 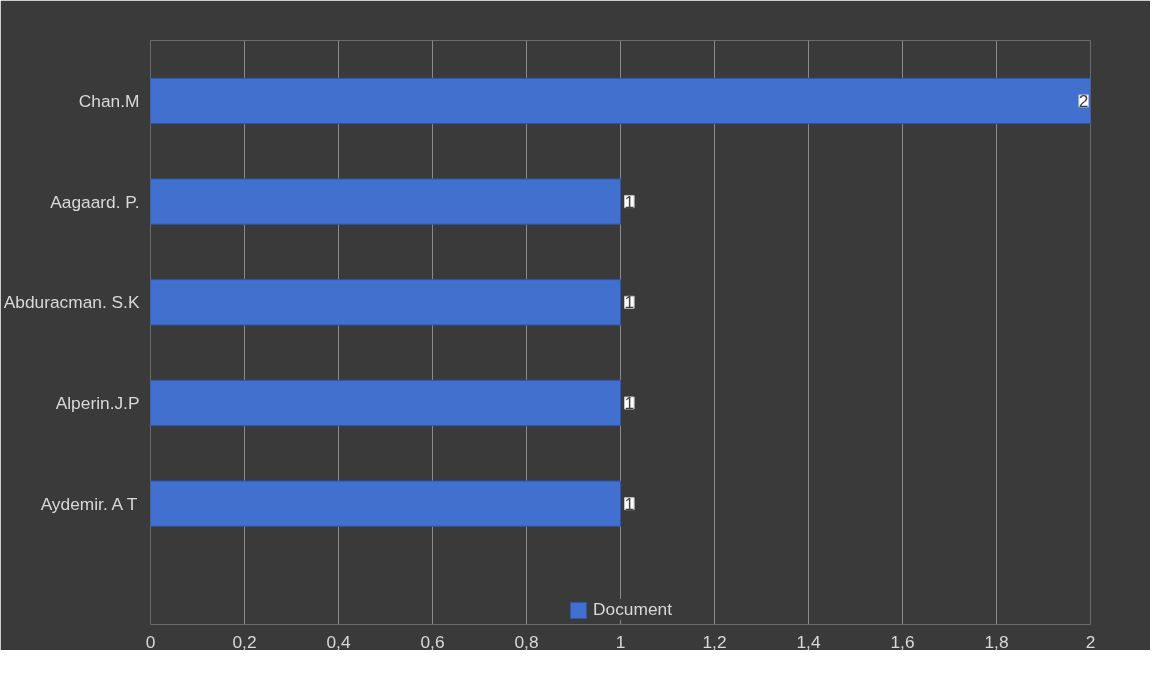 I want to click on x-tick-label: 1,2, so click(x=714, y=641).